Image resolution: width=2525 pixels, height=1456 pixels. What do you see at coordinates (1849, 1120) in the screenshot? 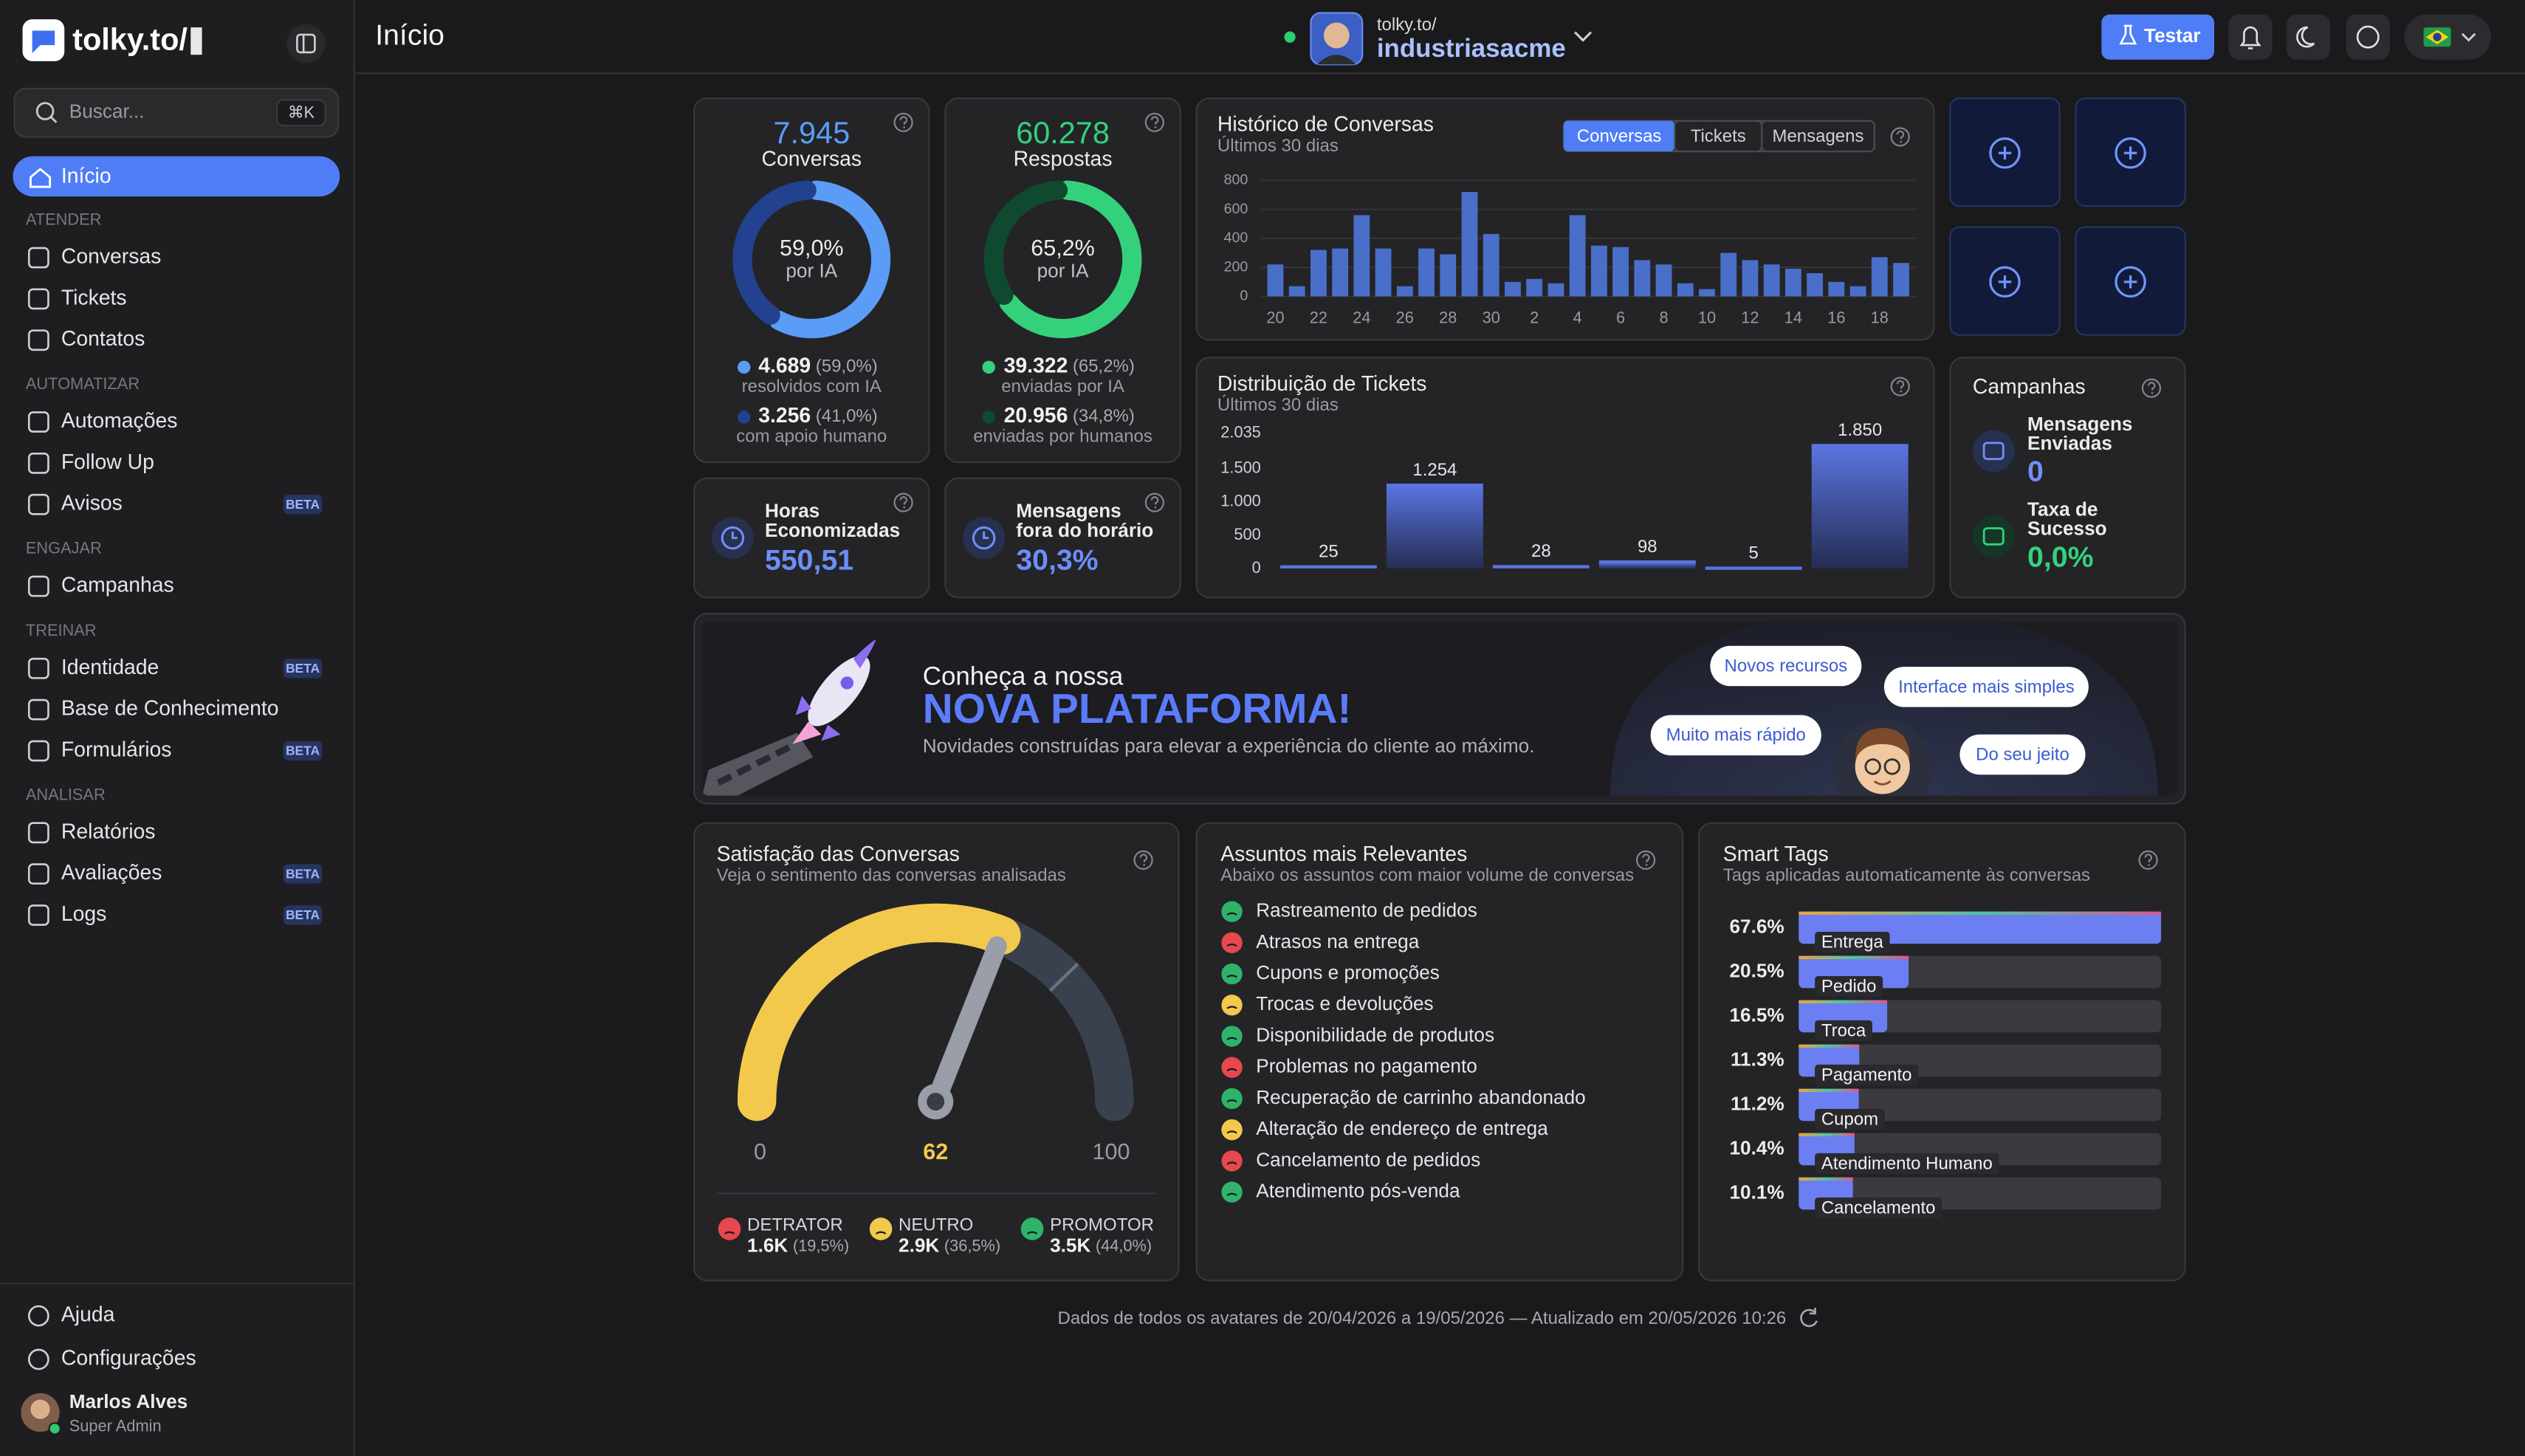
I see `tag-name: Cupom` at bounding box center [1849, 1120].